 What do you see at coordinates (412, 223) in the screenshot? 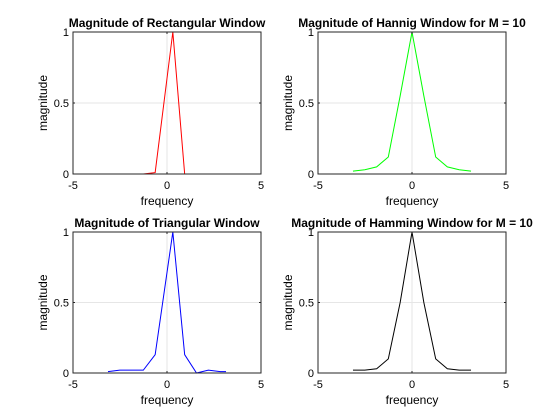
I see `chart-title: Magnitude of Hamming Window for M = 10` at bounding box center [412, 223].